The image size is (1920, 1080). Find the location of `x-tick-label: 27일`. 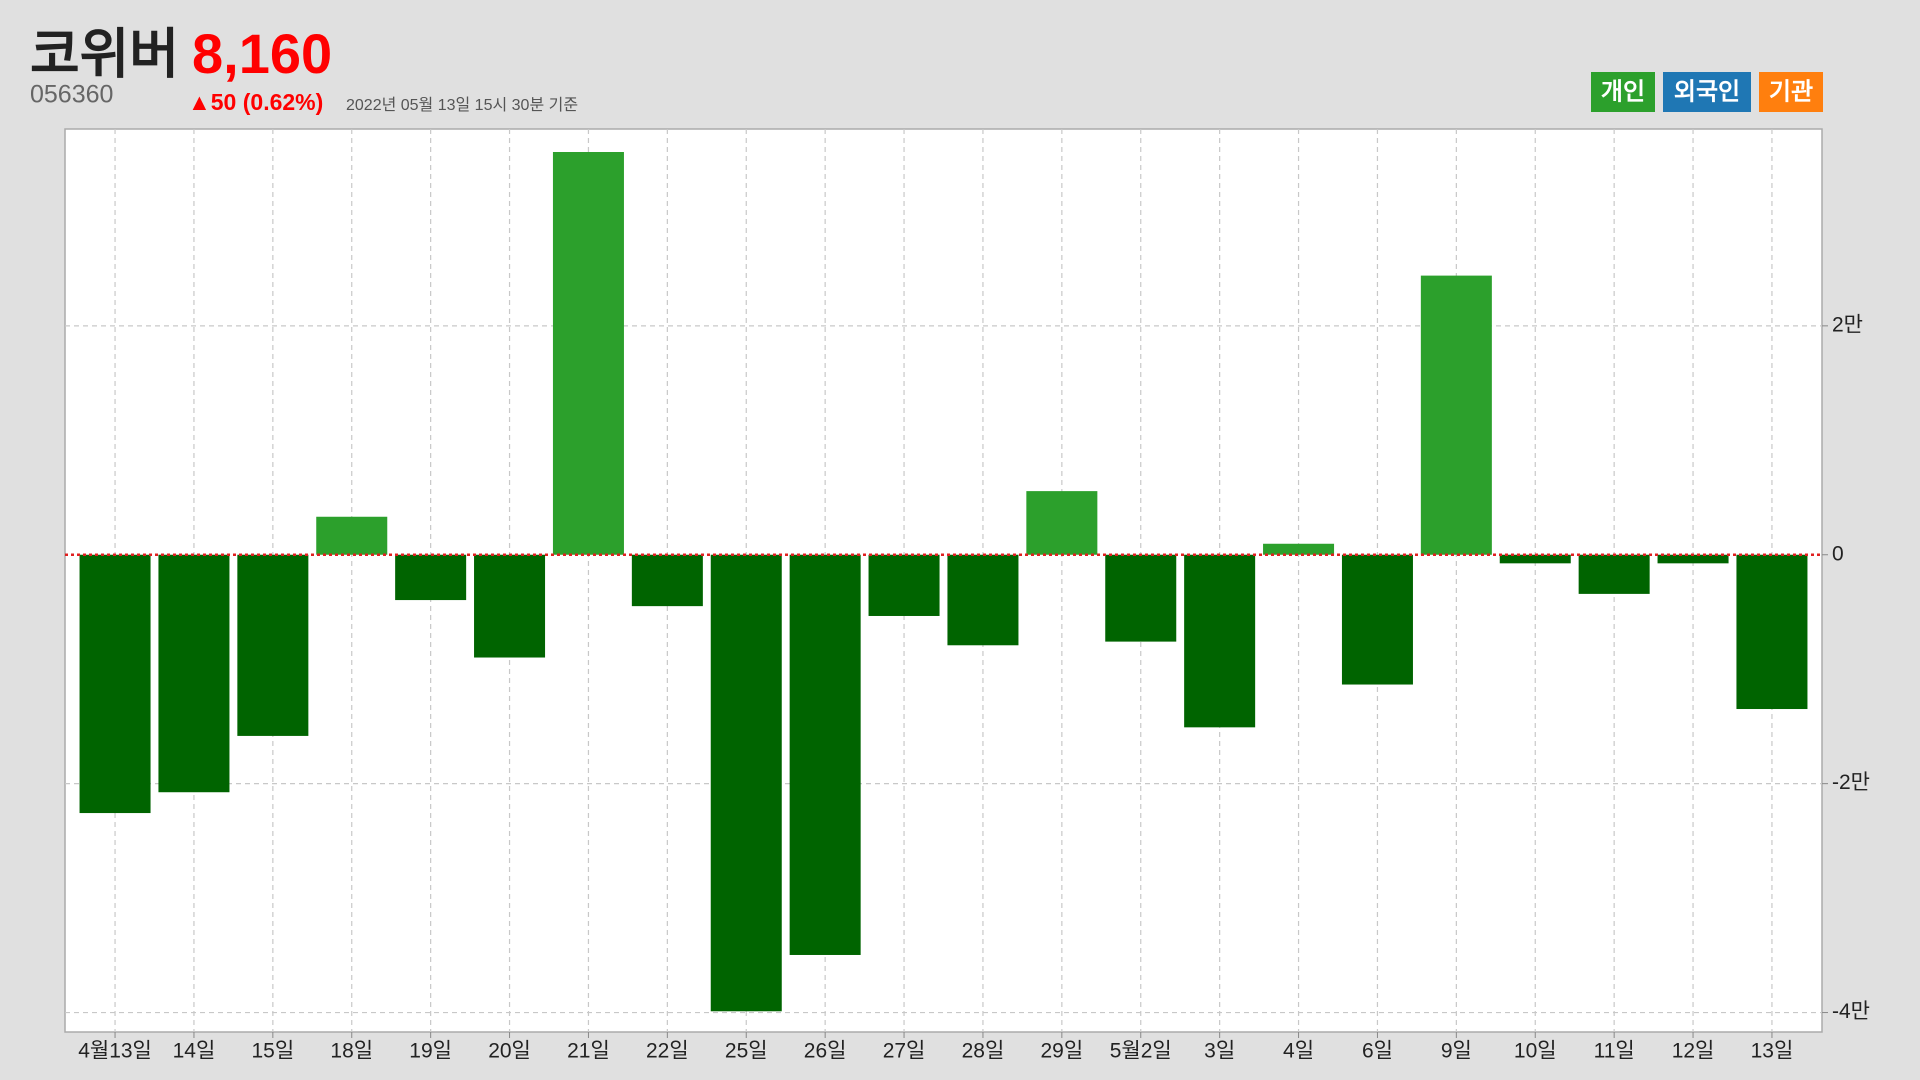

x-tick-label: 27일 is located at coordinates (904, 1051).